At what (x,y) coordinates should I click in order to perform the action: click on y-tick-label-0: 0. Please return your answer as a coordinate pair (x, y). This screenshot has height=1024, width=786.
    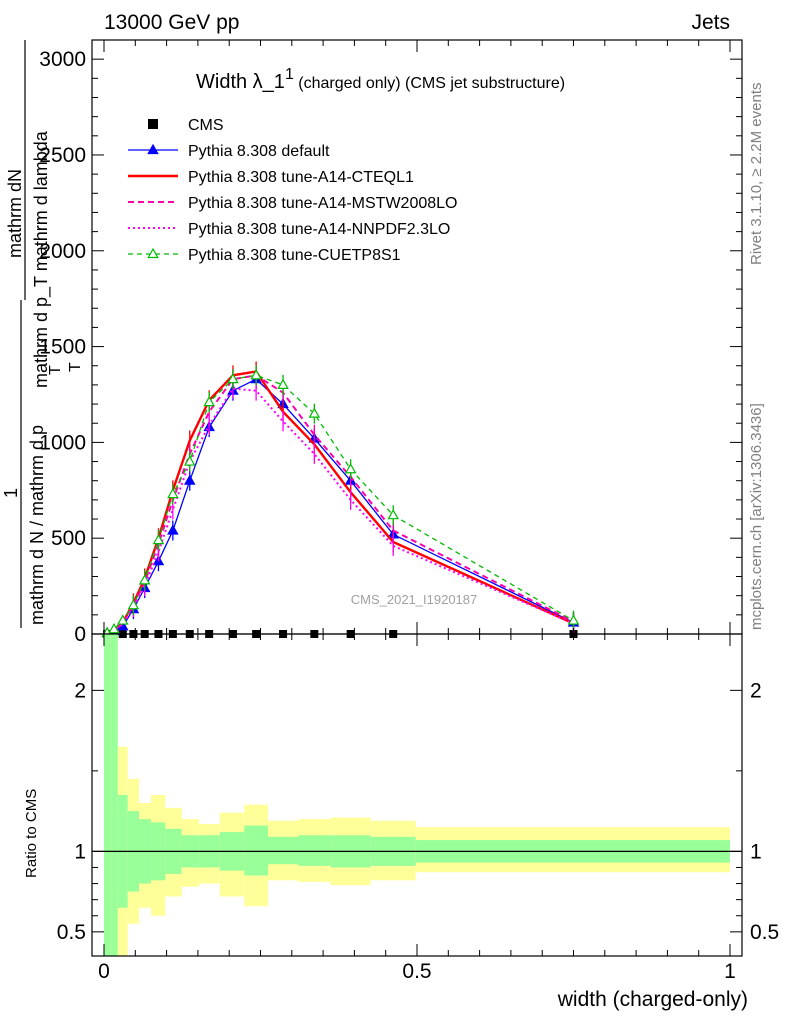
    Looking at the image, I should click on (80, 634).